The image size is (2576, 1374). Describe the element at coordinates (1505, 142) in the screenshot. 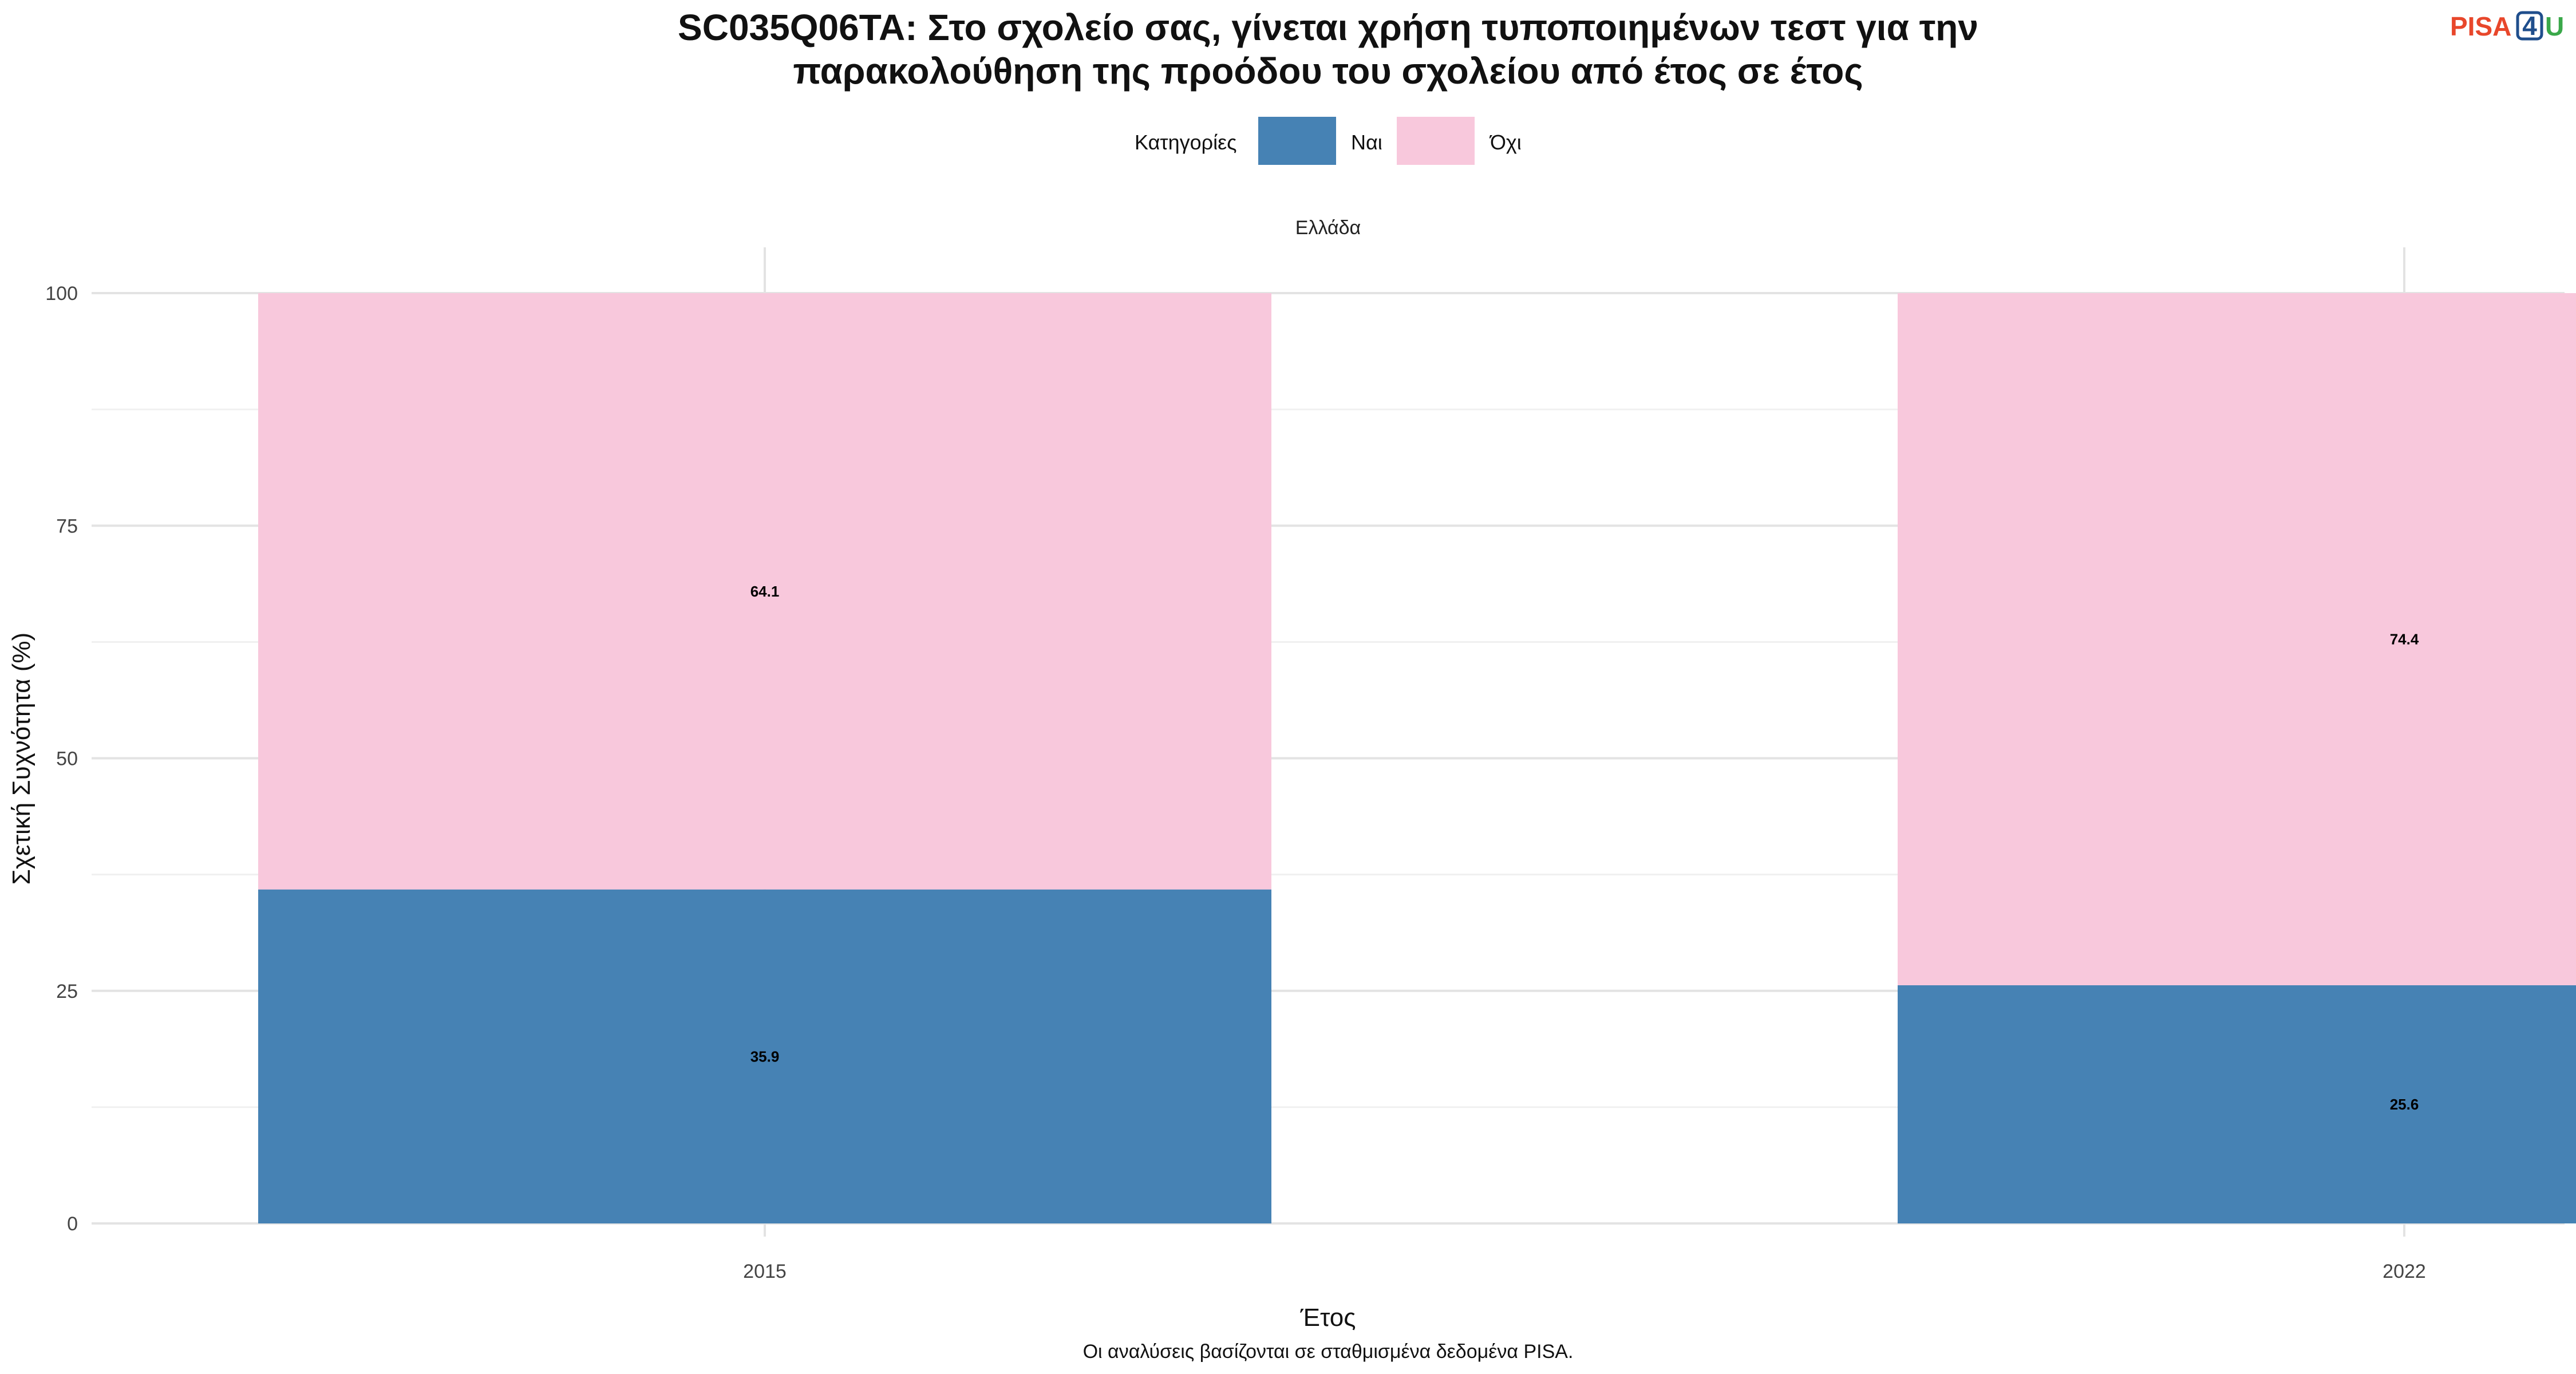

I see `legend-label-ochi: Όχι` at that location.